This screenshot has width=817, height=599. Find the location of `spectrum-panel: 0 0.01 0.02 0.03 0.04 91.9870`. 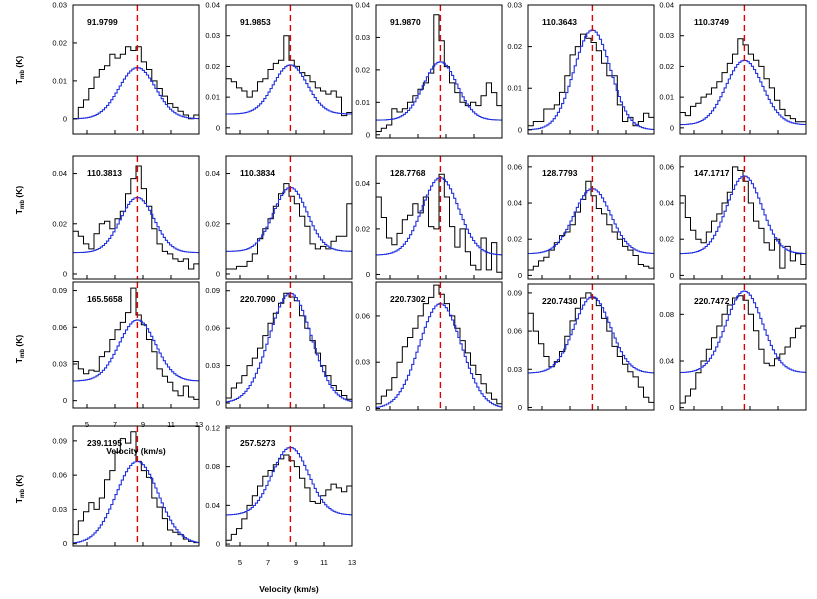

spectrum-panel: 0 0.01 0.02 0.03 0.04 91.9870 is located at coordinates (429, 70).